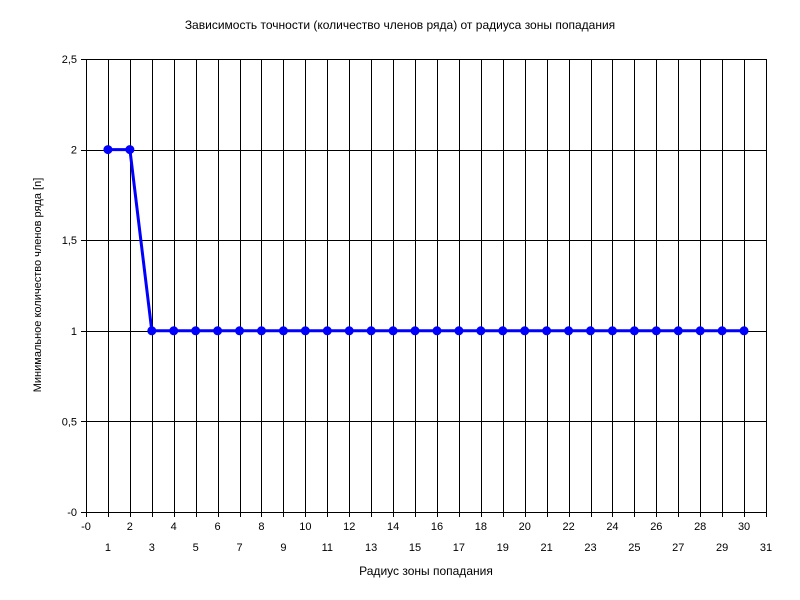 The width and height of the screenshot is (800, 600). What do you see at coordinates (612, 527) in the screenshot?
I see `x-tick-label: 24` at bounding box center [612, 527].